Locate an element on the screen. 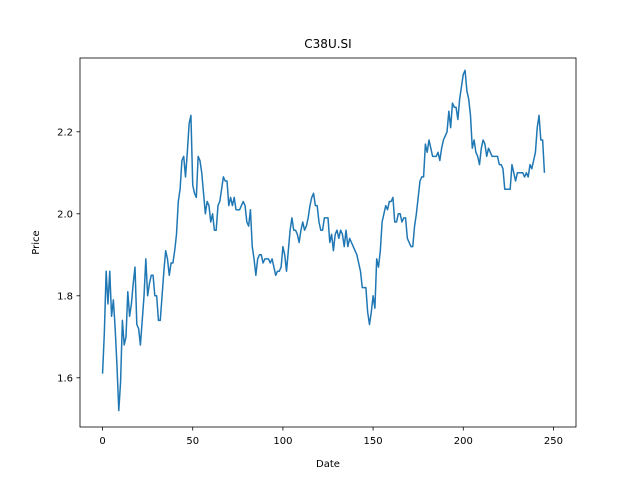 The height and width of the screenshot is (480, 640). chart-title: C38U.SI is located at coordinates (327, 44).